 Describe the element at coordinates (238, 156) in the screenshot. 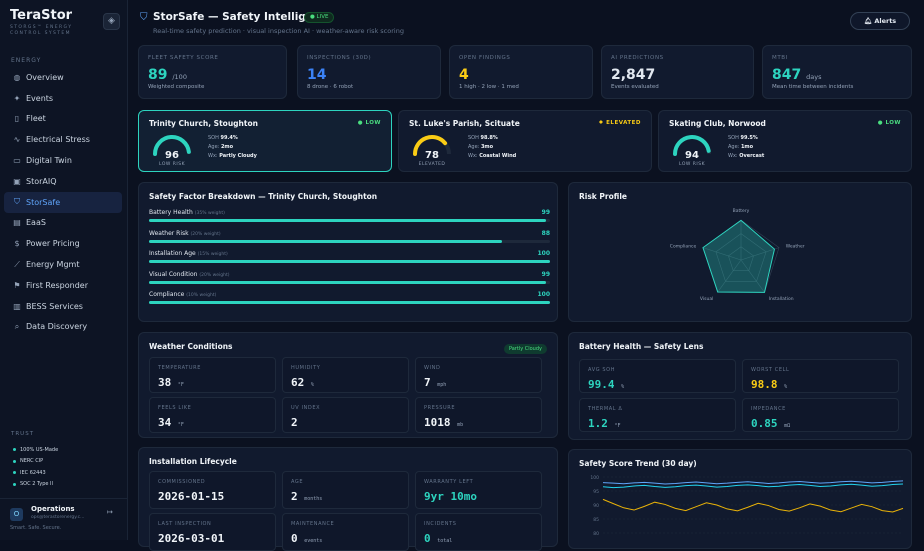

I see `info-value: Partly Cloudy` at that location.